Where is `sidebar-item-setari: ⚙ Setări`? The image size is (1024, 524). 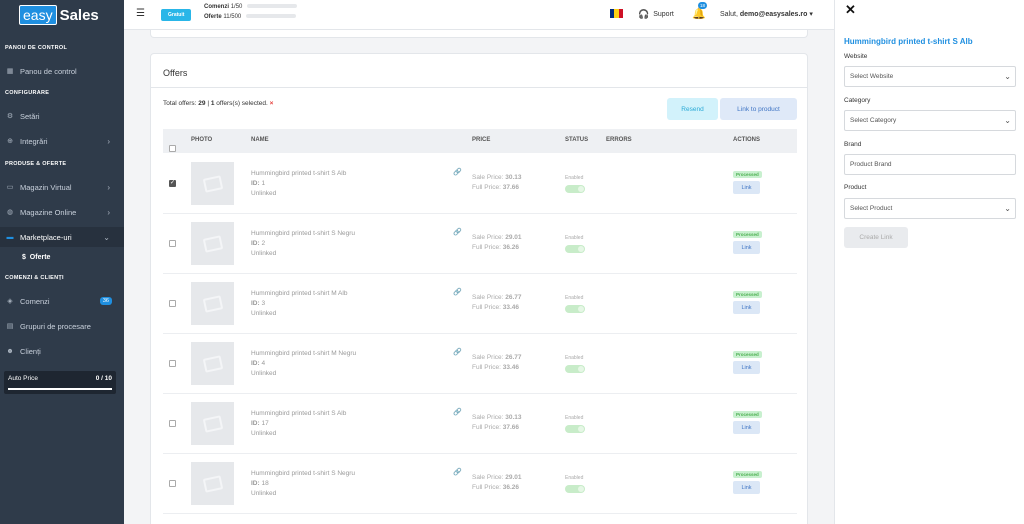 sidebar-item-setari: ⚙ Setări is located at coordinates (62, 116).